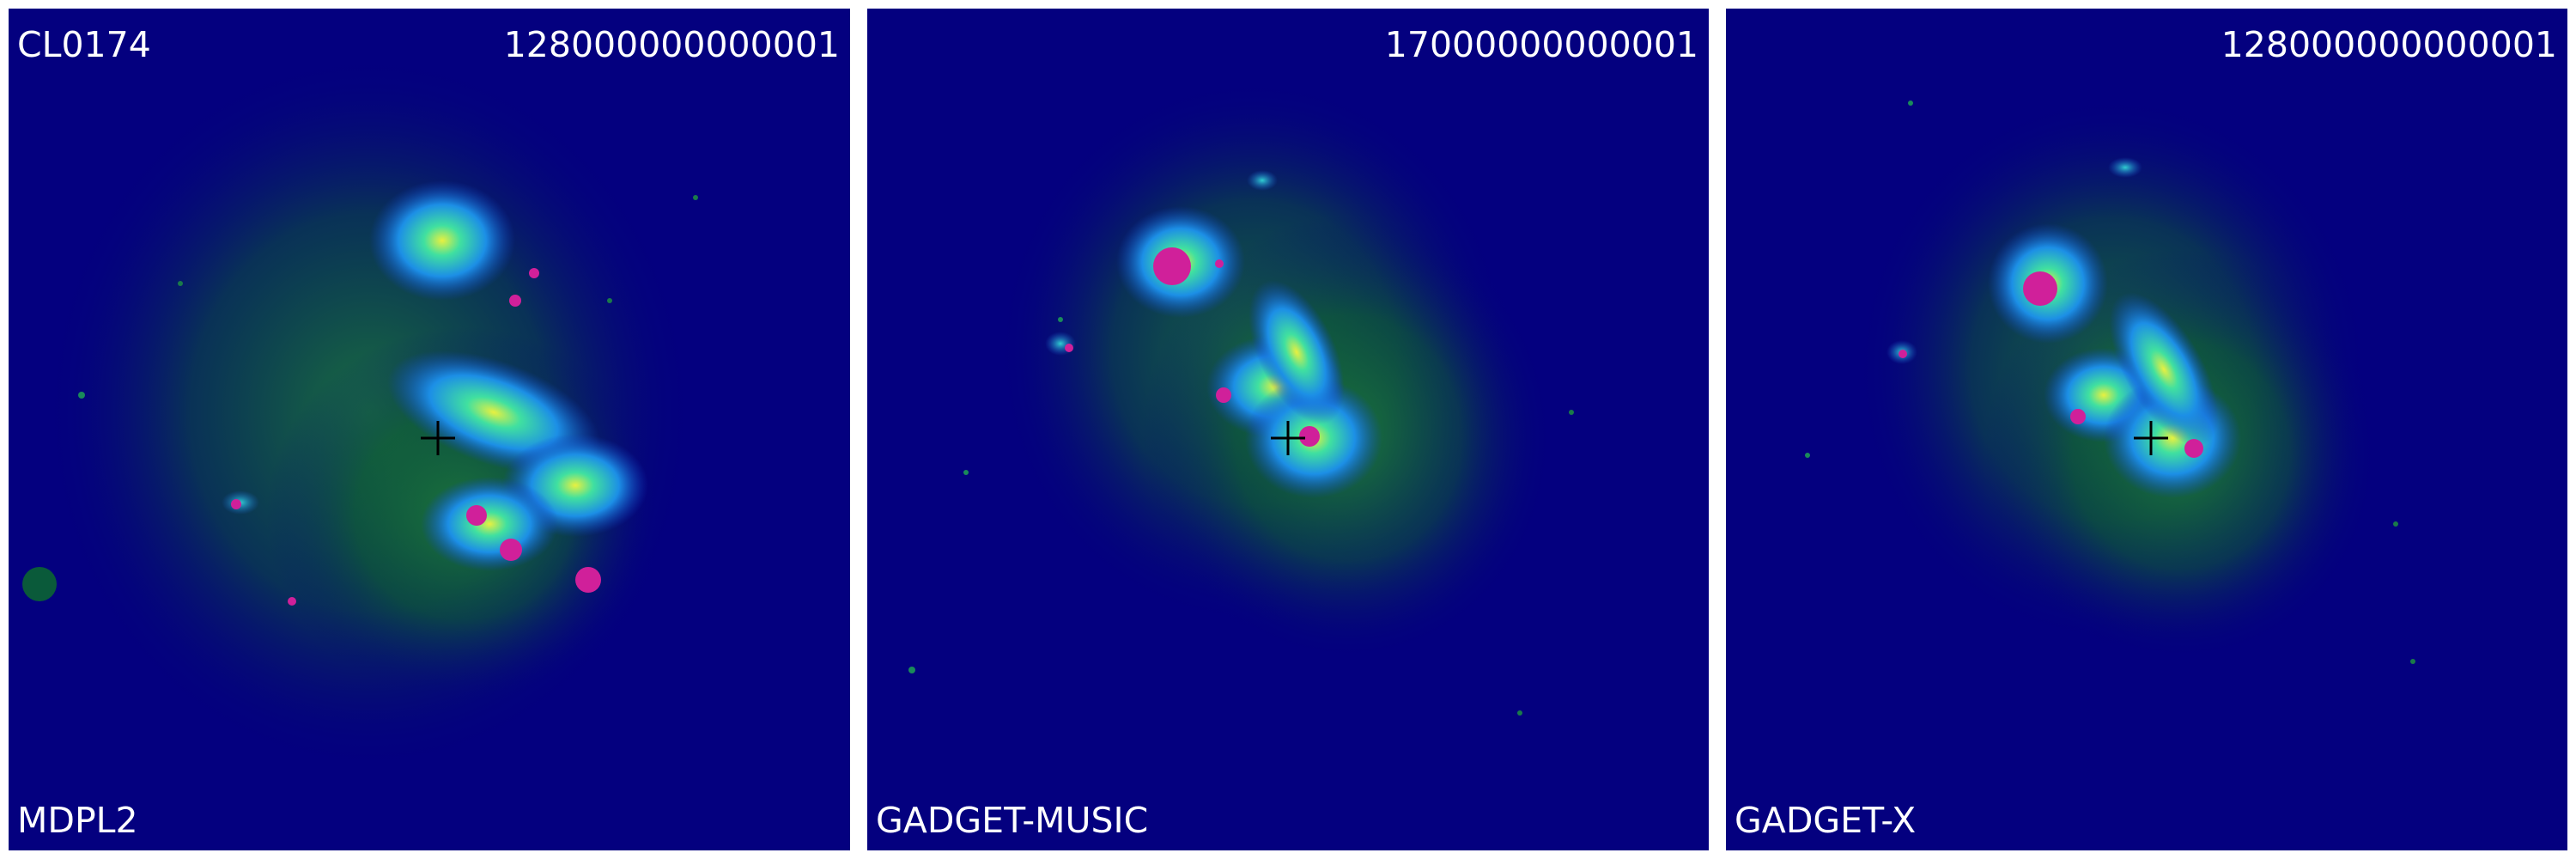 The width and height of the screenshot is (2576, 859). I want to click on main-core, so click(442, 240).